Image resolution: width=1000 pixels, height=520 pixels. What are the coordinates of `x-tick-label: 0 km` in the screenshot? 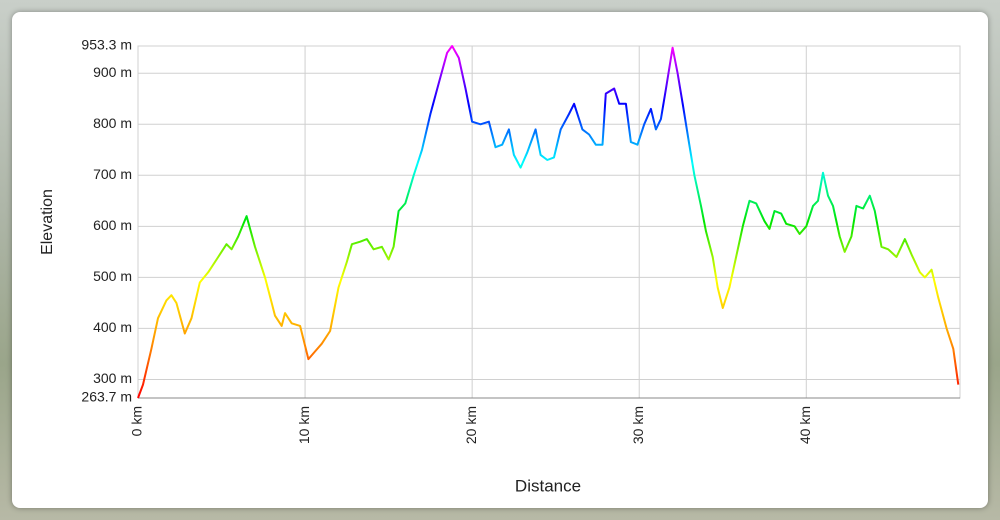 It's located at (137, 421).